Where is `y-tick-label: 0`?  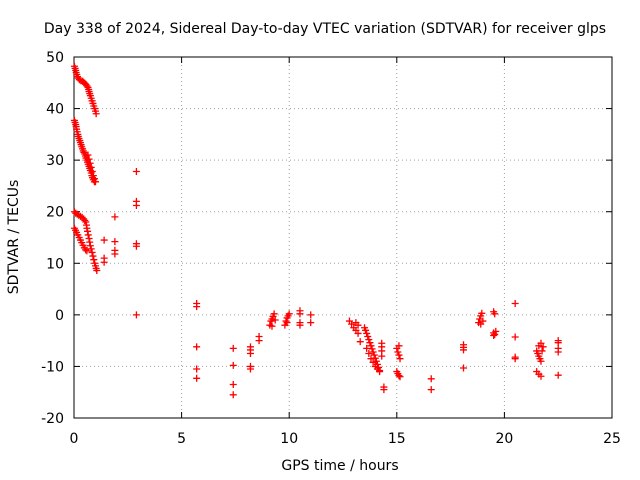 y-tick-label: 0 is located at coordinates (59, 316).